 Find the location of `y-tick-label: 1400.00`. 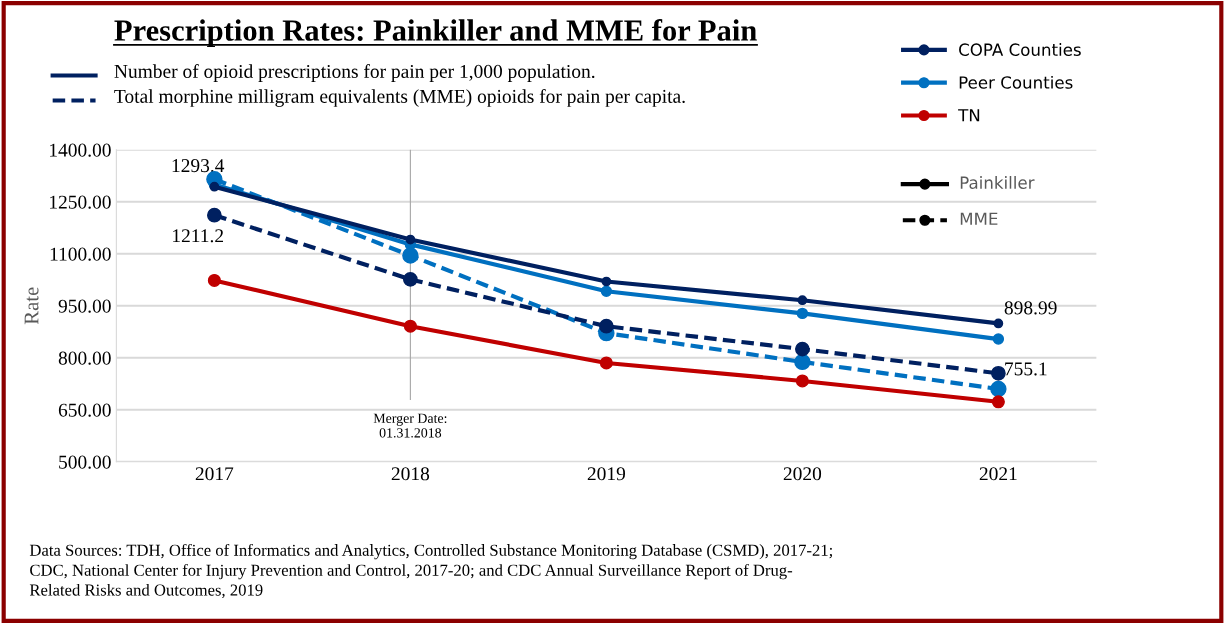

y-tick-label: 1400.00 is located at coordinates (80, 150).